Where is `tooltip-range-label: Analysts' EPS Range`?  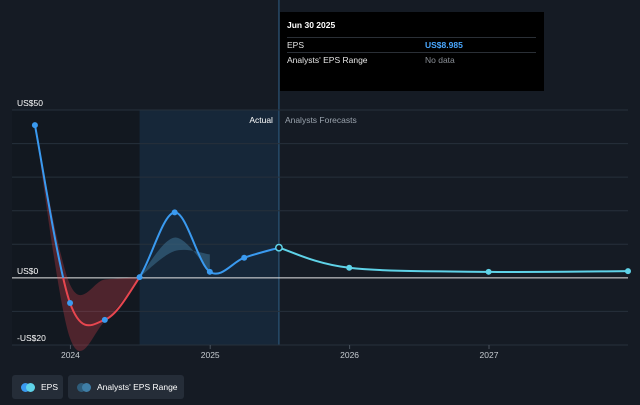
tooltip-range-label: Analysts' EPS Range is located at coordinates (327, 60).